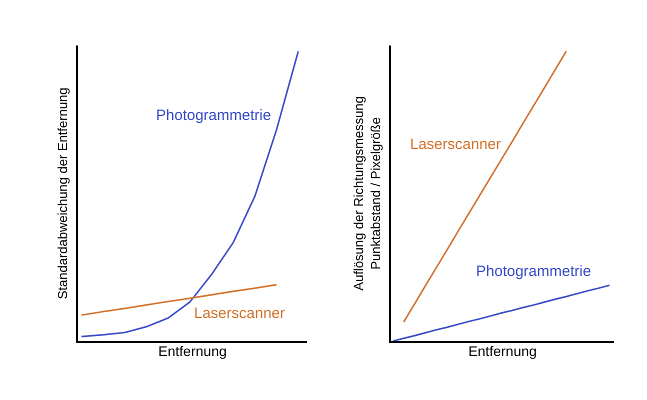 The image size is (647, 400). I want to click on y-axis-title: Standardabweichung der Entfernung, so click(62, 193).